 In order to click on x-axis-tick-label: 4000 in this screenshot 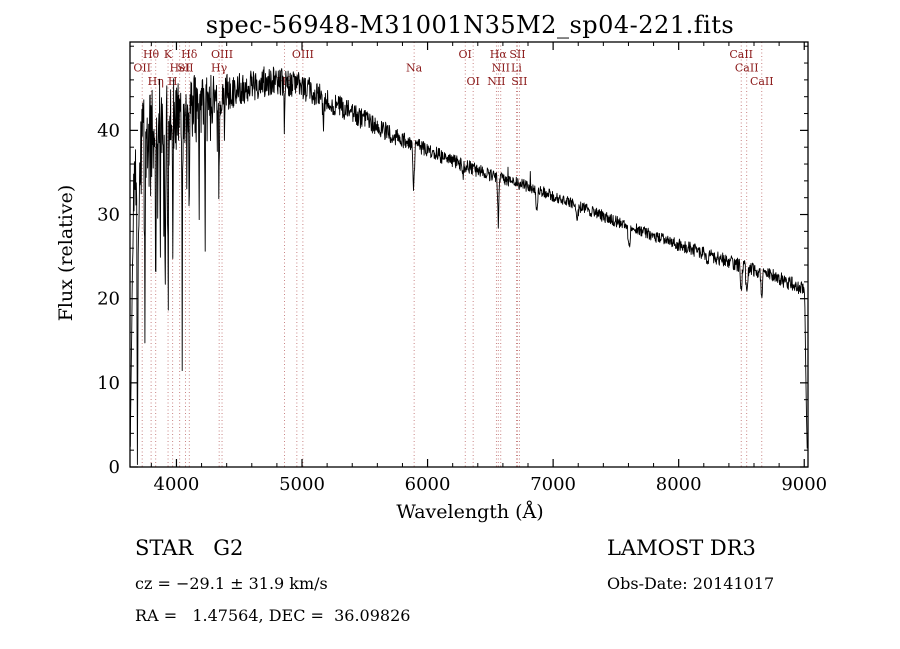, I will do `click(177, 484)`.